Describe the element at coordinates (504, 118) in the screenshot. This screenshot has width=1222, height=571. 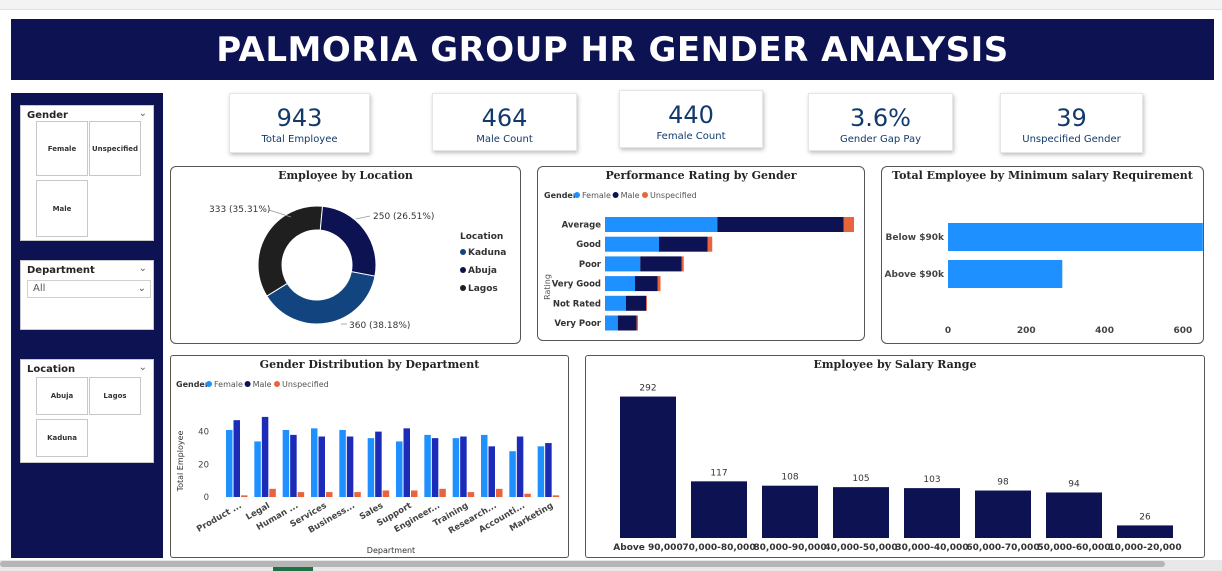
I see `kpi-value: 464` at that location.